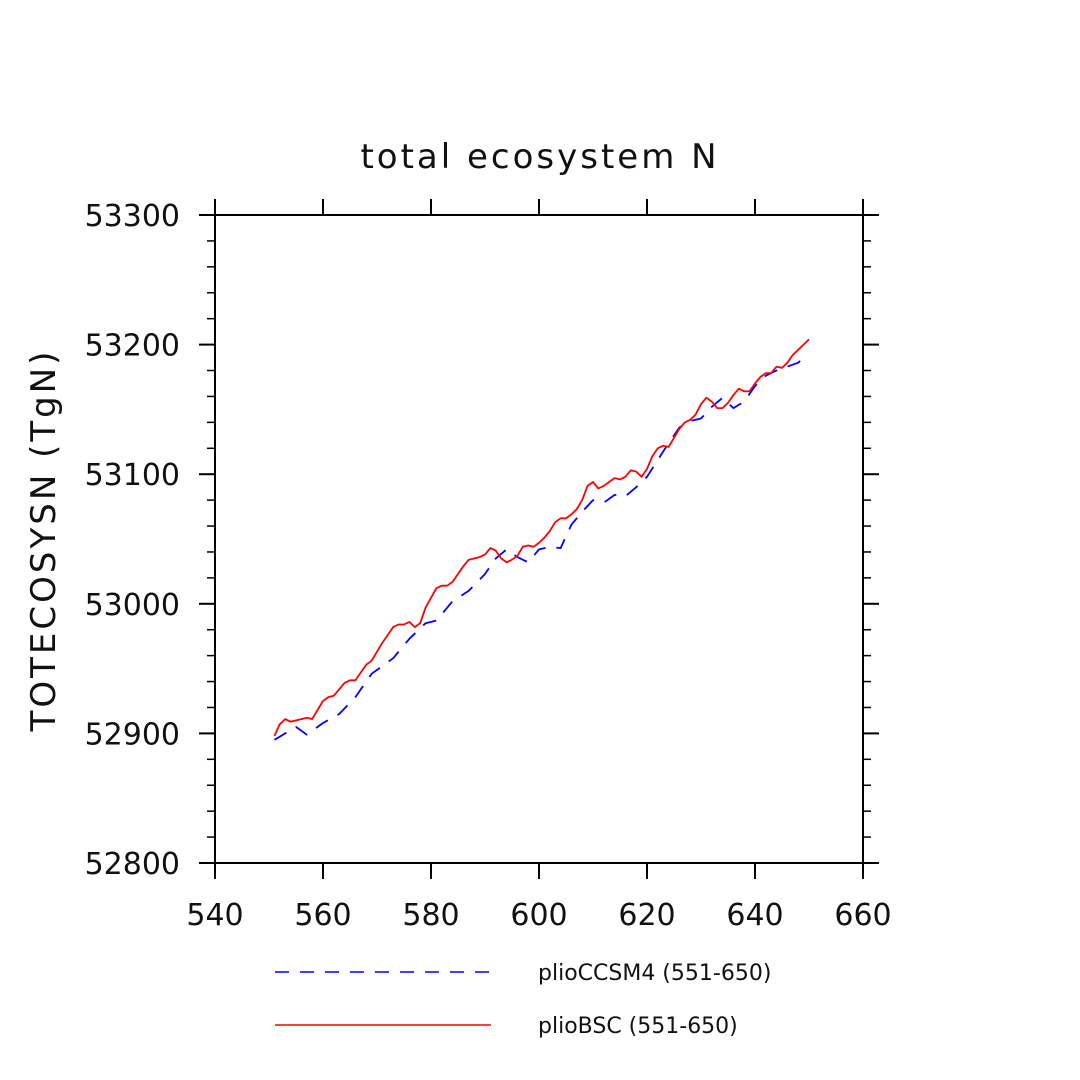 This screenshot has width=1080, height=1080. Describe the element at coordinates (44, 541) in the screenshot. I see `y-axis-label: TOTECOSYSN (TgN)` at that location.